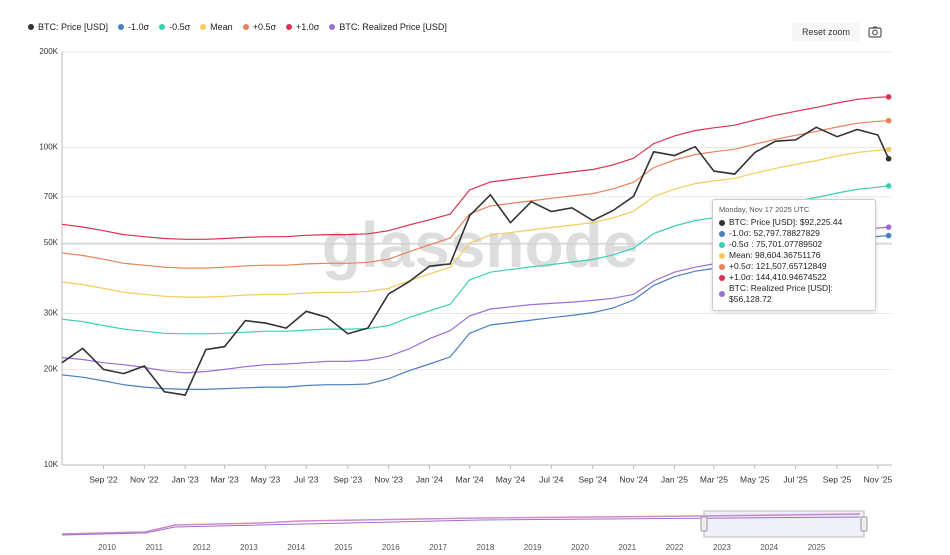  Describe the element at coordinates (764, 209) in the screenshot. I see `tooltip-date: Monday, Nov 17 2025 UTC` at that location.